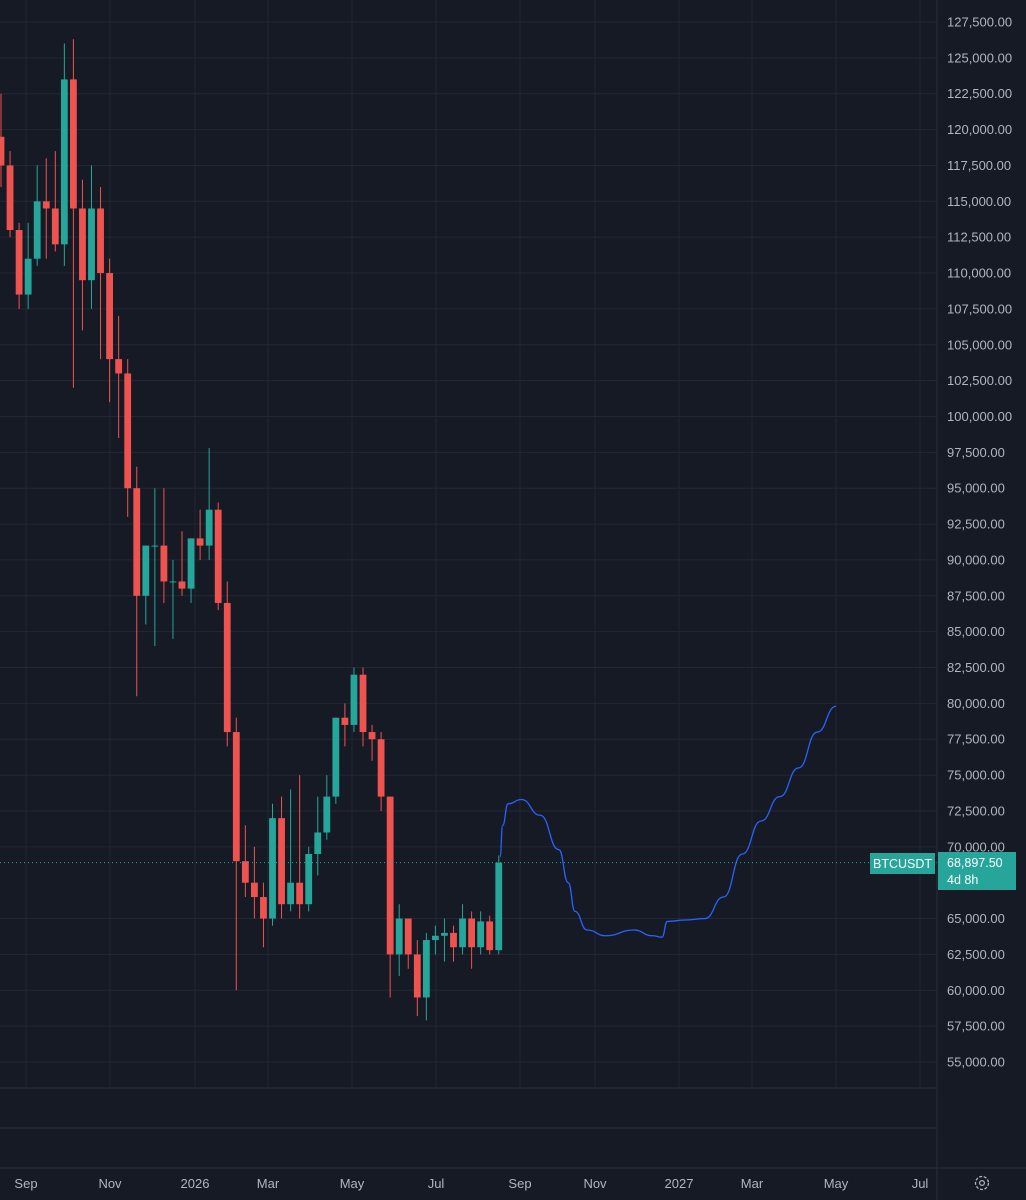 The image size is (1026, 1200). Describe the element at coordinates (975, 863) in the screenshot. I see `last-price-value: 68,897.50` at that location.